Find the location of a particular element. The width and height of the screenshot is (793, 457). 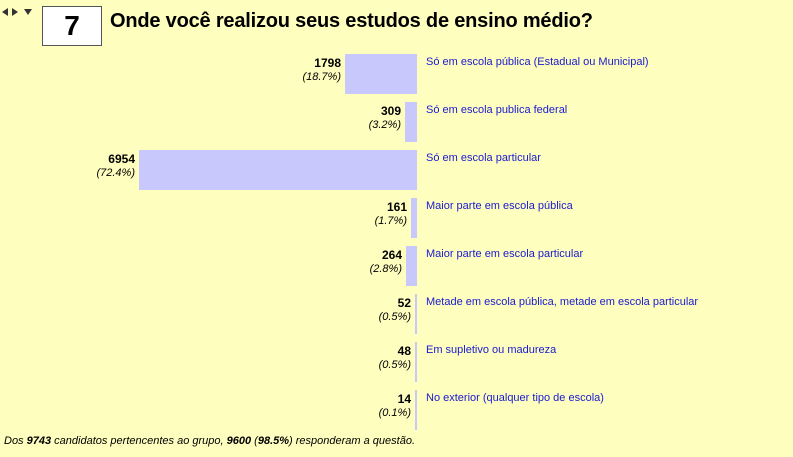

category-label: Só em escola particular is located at coordinates (483, 158).